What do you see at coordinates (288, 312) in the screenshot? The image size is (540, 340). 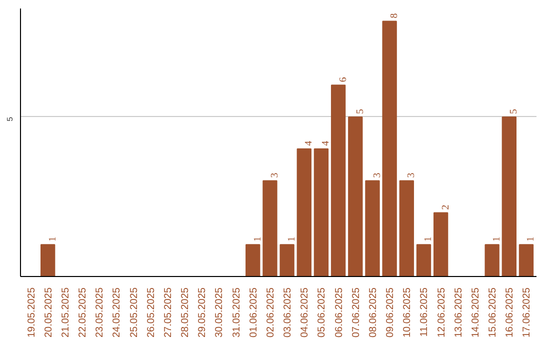 I see `x-tick-label: 03.06.2025` at bounding box center [288, 312].